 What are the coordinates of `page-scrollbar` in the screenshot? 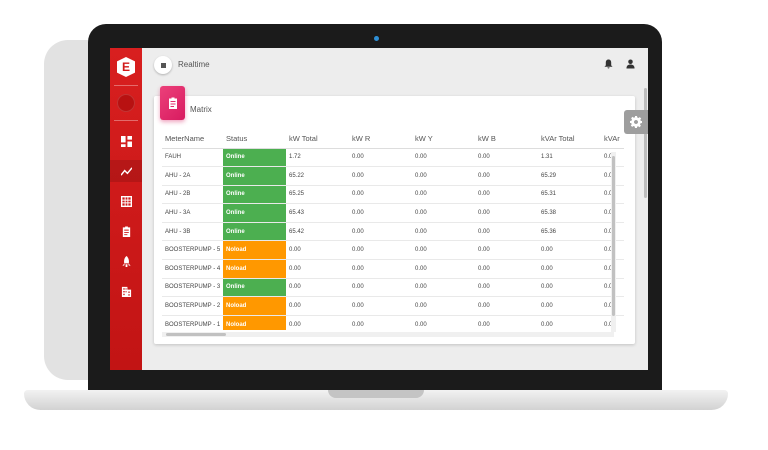 It's located at (645, 143).